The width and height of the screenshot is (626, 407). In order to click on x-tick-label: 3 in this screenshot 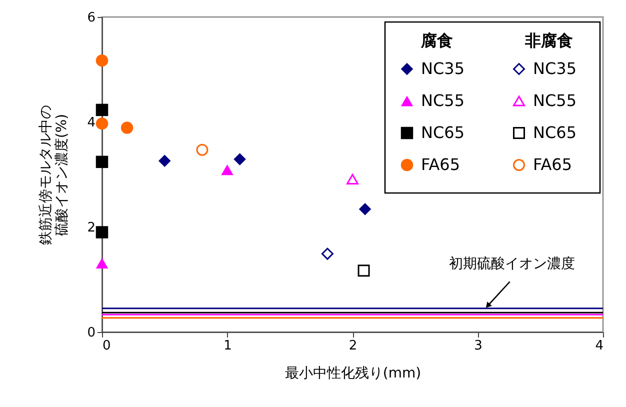, I will do `click(478, 346)`.